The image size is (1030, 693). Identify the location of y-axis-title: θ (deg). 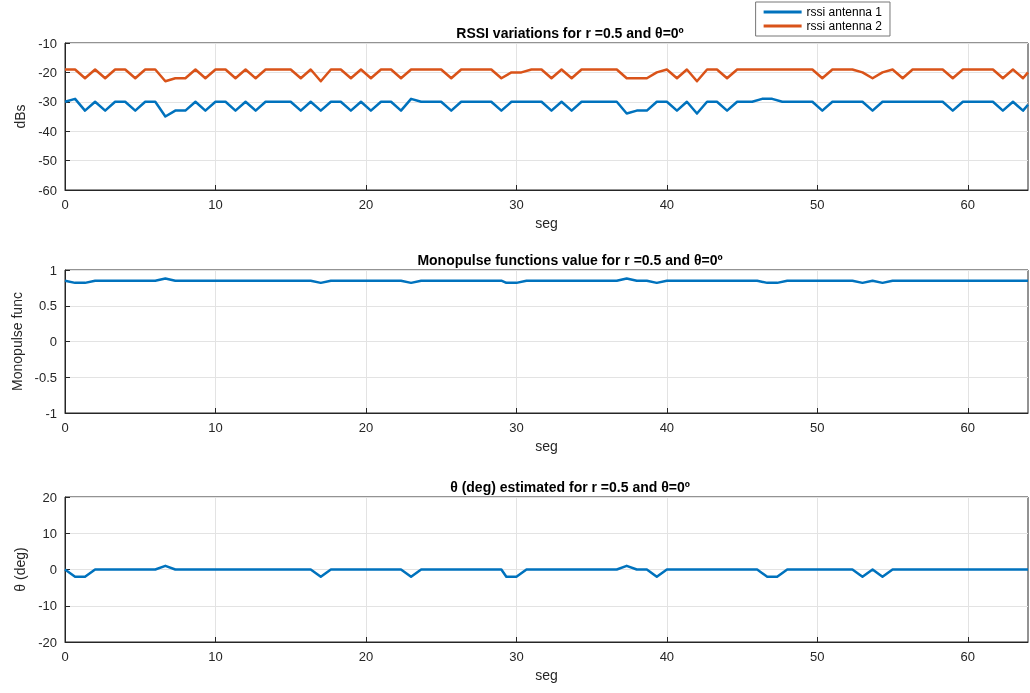
(20, 569).